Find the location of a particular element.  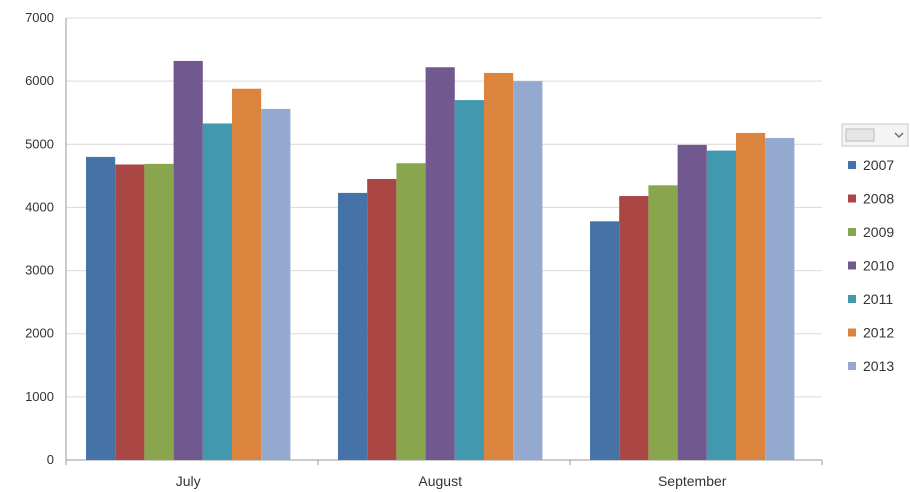

legend-label-2007: 2007 is located at coordinates (878, 165).